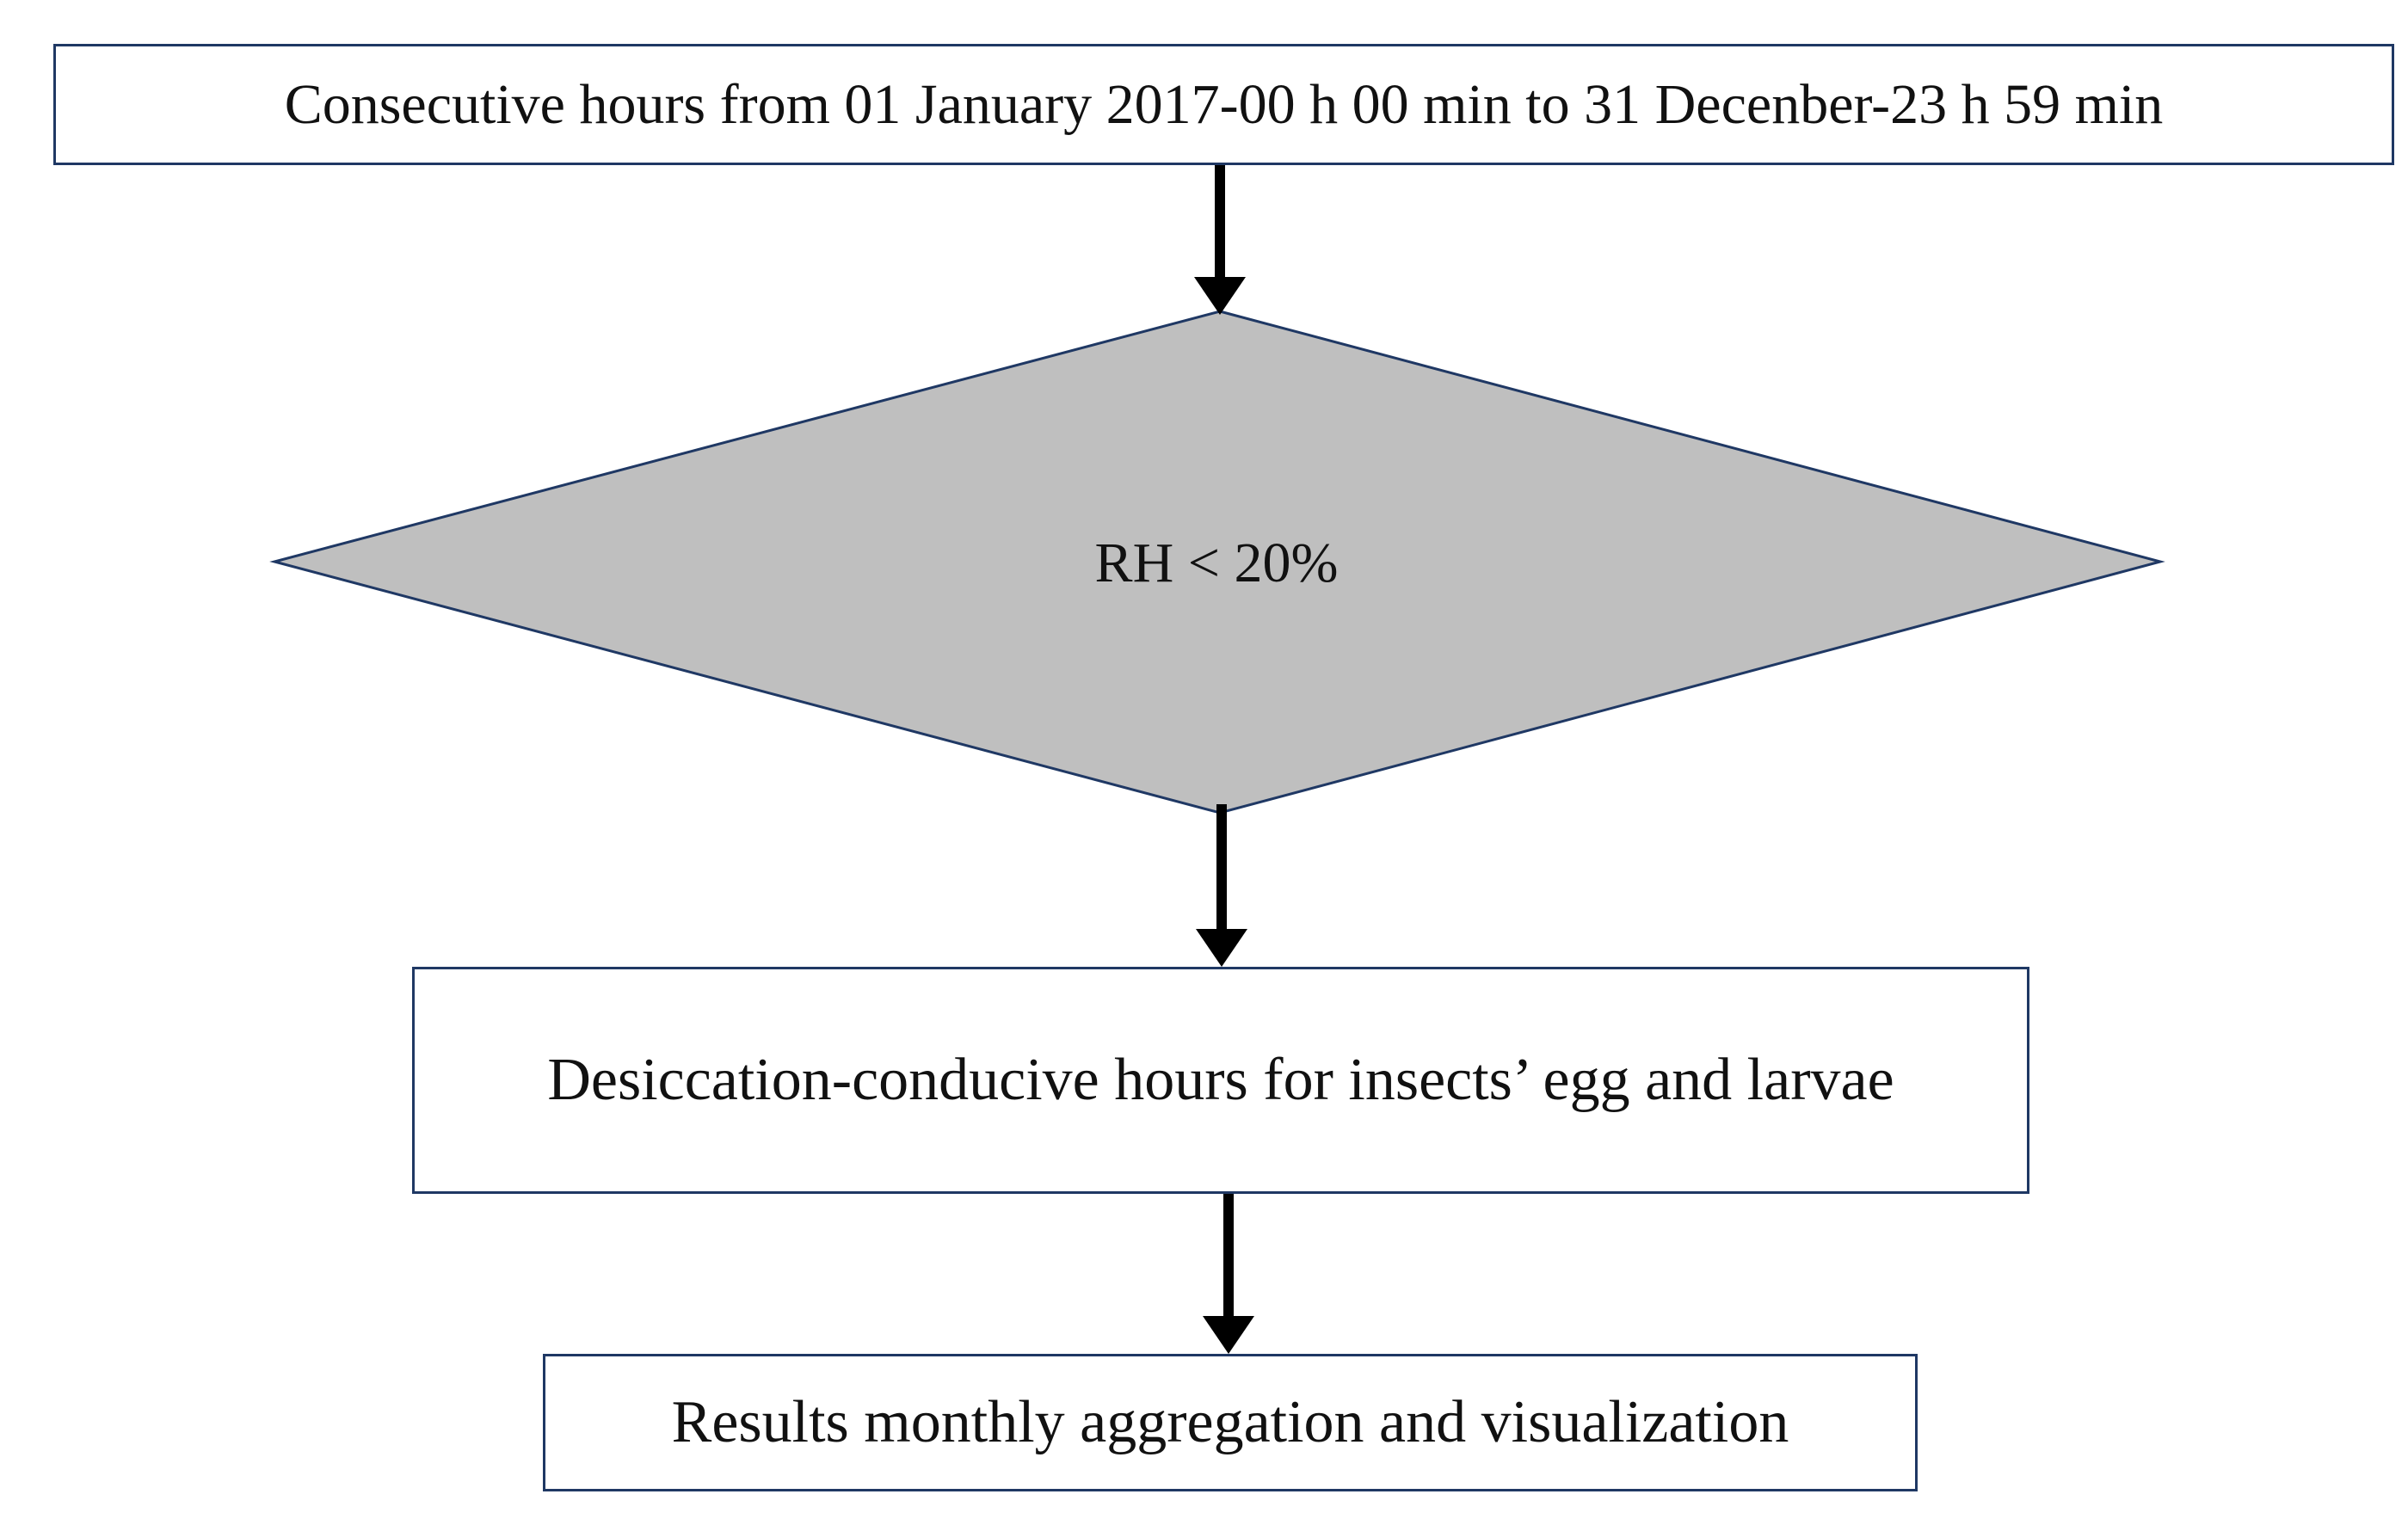  What do you see at coordinates (1216, 563) in the screenshot?
I see `decision-node-label: RH < 20%` at bounding box center [1216, 563].